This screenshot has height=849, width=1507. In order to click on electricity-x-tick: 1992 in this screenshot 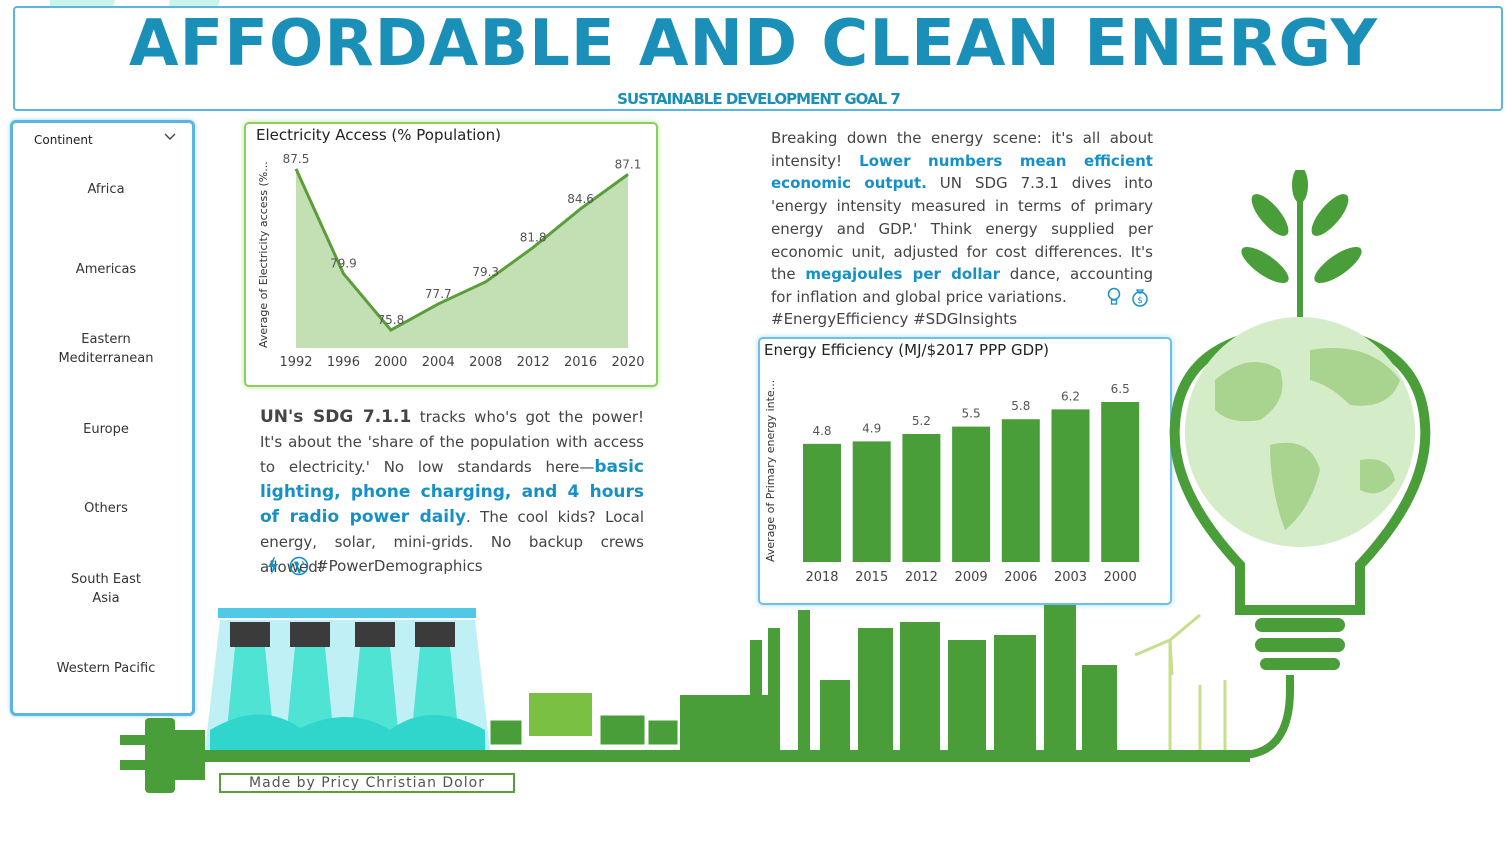, I will do `click(295, 362)`.